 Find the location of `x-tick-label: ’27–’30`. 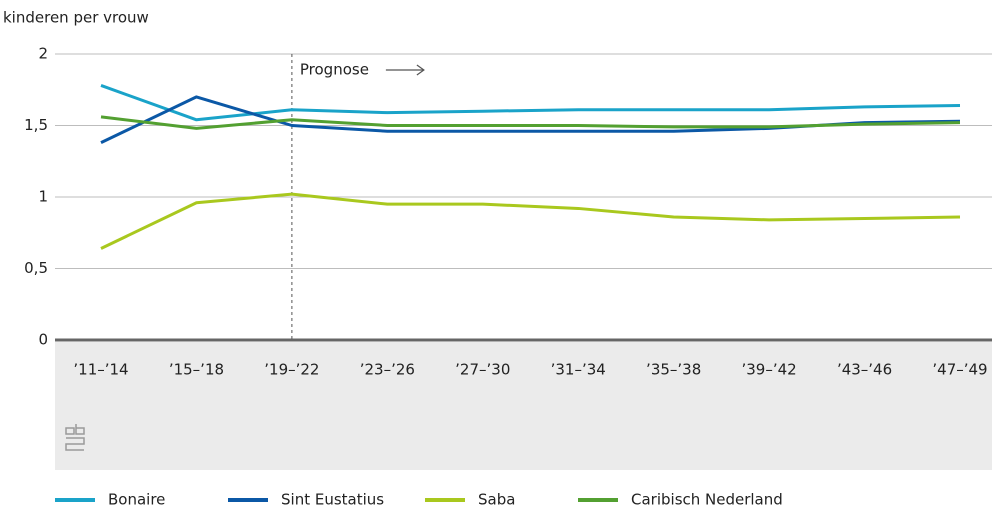

x-tick-label: ’27–’30 is located at coordinates (482, 370).